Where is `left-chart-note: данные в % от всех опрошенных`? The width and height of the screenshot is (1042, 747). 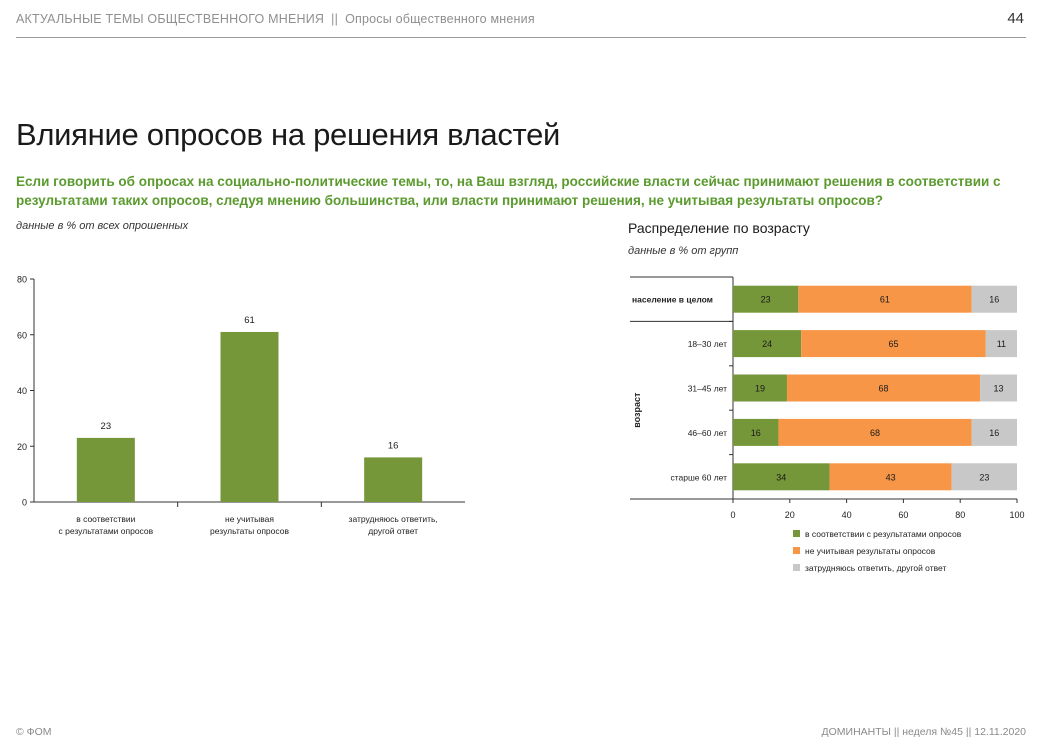
left-chart-note: данные в % от всех опрошенных is located at coordinates (102, 226).